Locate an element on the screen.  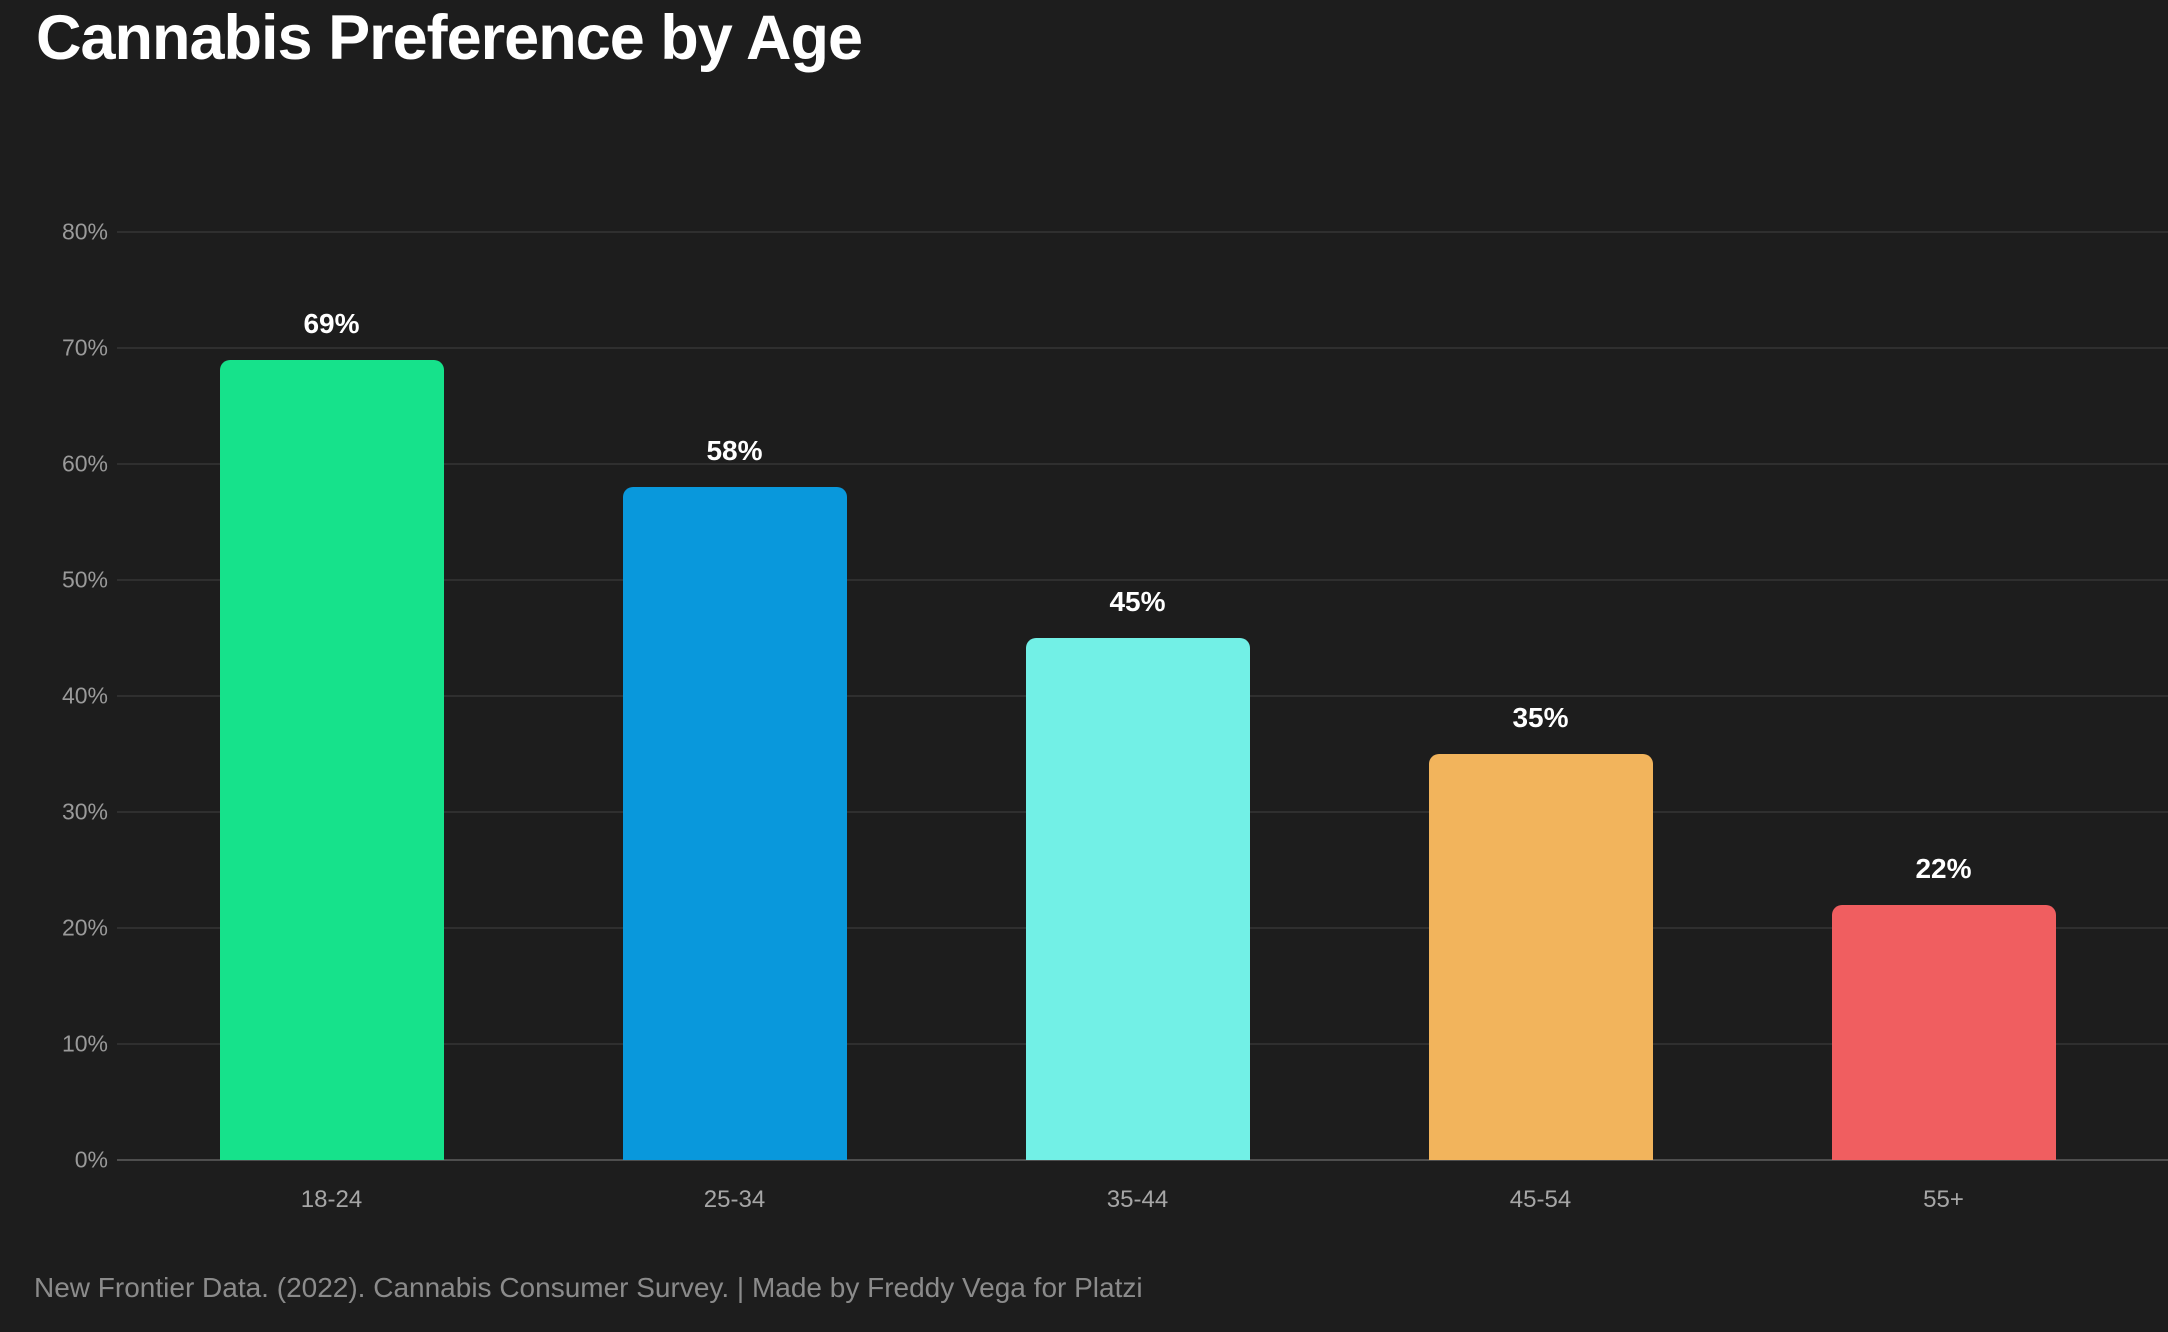
bar-value-label: 35% is located at coordinates (1540, 717).